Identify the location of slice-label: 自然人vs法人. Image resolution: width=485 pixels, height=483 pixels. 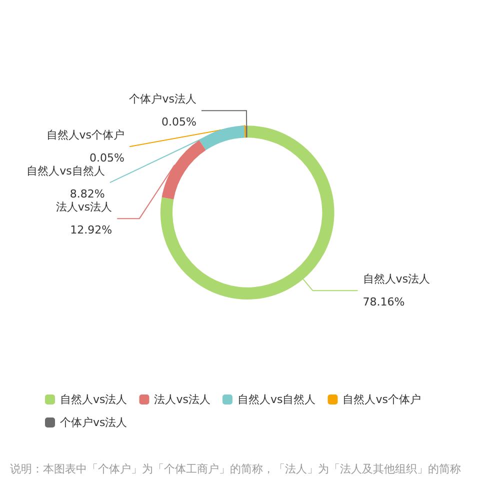
(396, 279).